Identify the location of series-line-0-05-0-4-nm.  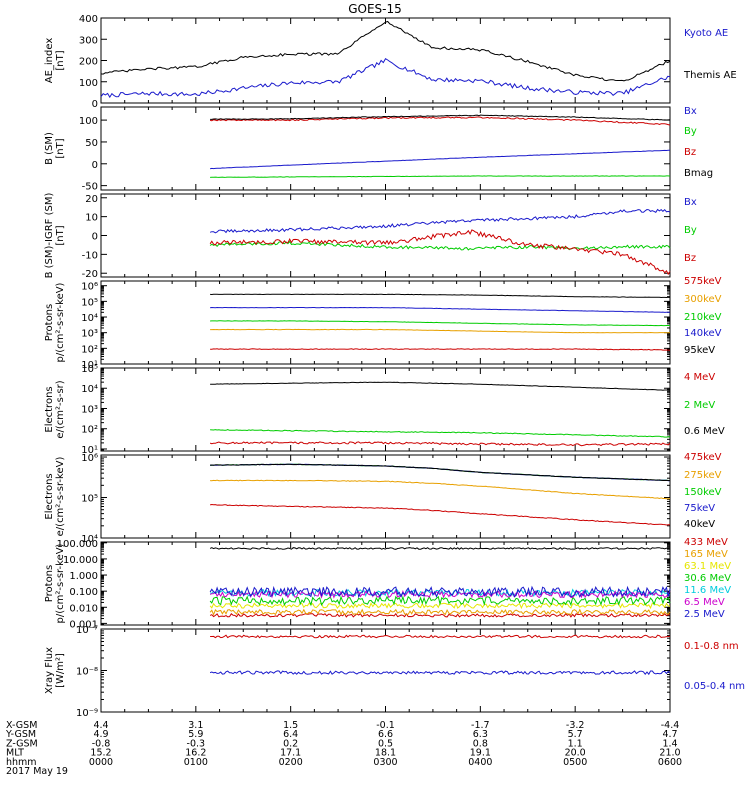
(440, 673).